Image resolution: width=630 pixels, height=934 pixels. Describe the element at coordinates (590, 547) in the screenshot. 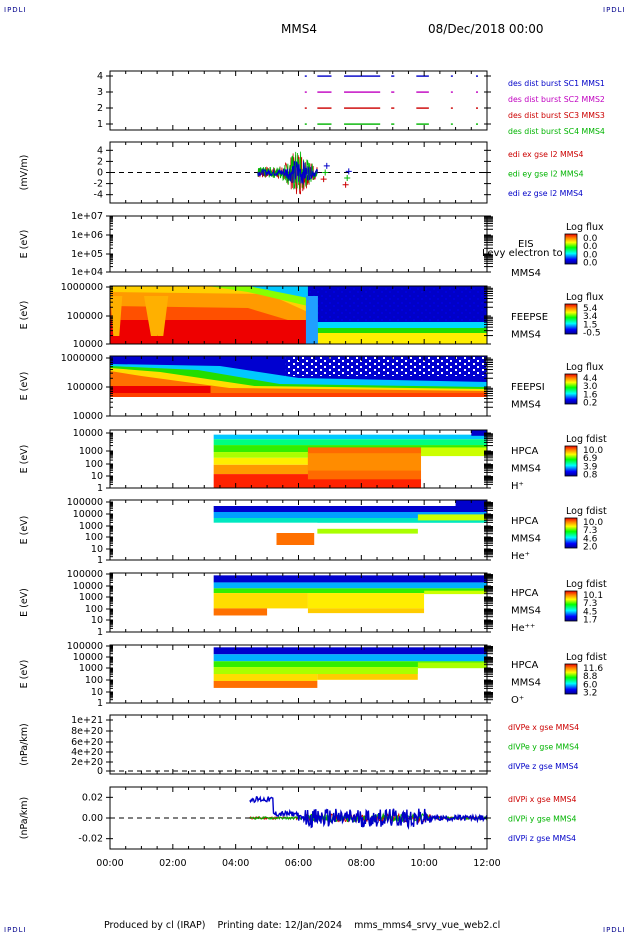

I see `colorbar-tick-label: 2.0` at that location.